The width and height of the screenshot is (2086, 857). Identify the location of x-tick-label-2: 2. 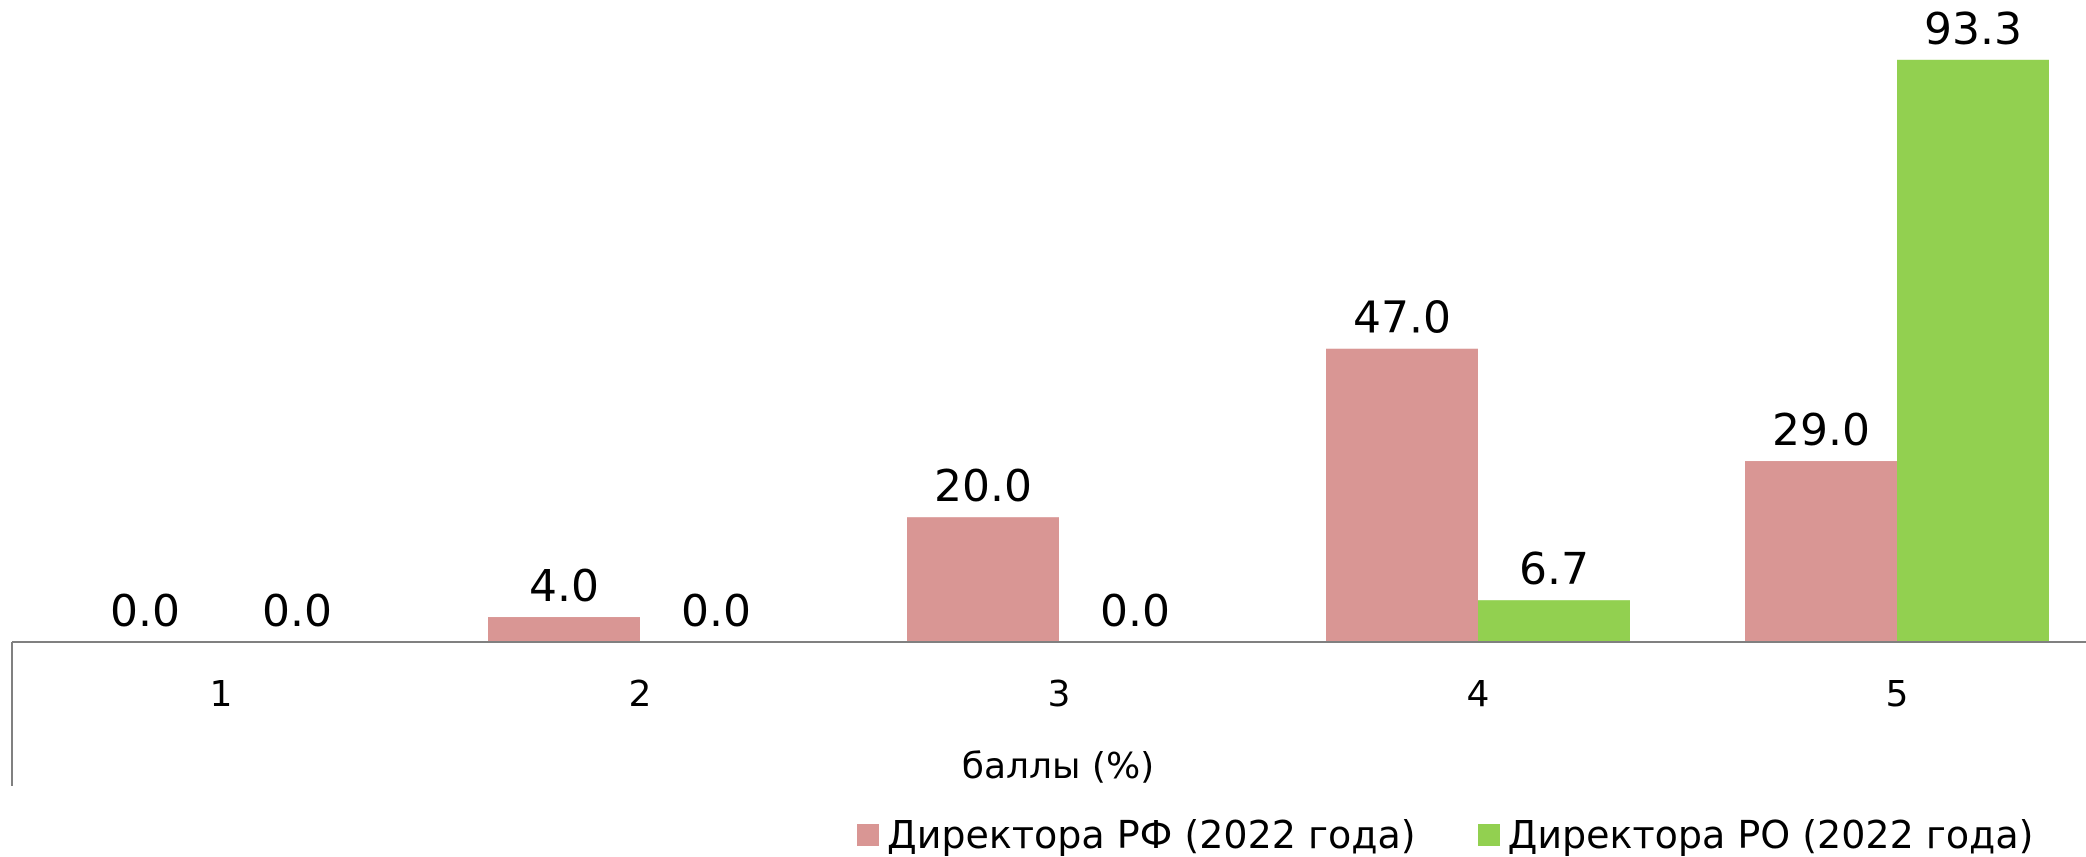
(640, 694).